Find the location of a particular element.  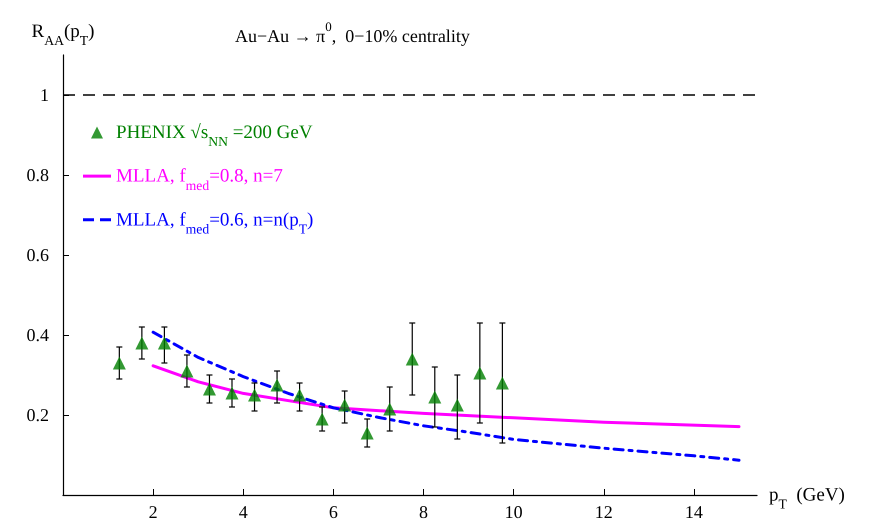

x-tick-label: 8 is located at coordinates (423, 512).